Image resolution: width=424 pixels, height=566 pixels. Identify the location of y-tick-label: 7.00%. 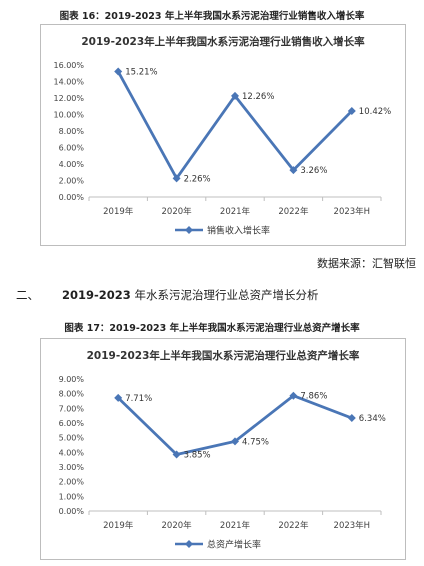
(72, 408).